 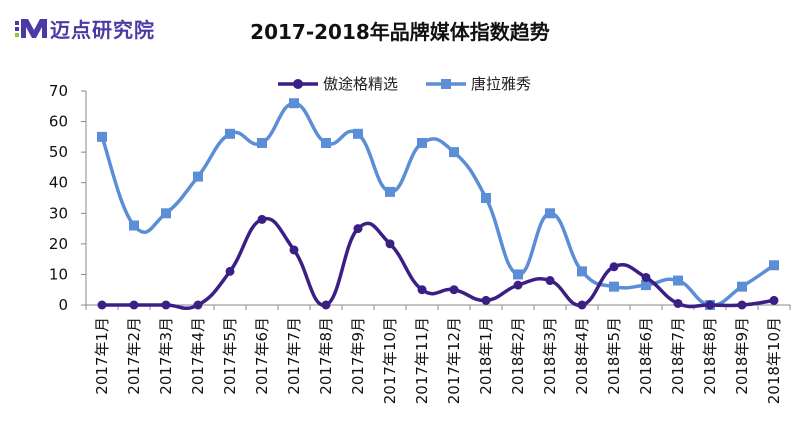 What do you see at coordinates (614, 356) in the screenshot?
I see `x-tick-label: 2018年5月` at bounding box center [614, 356].